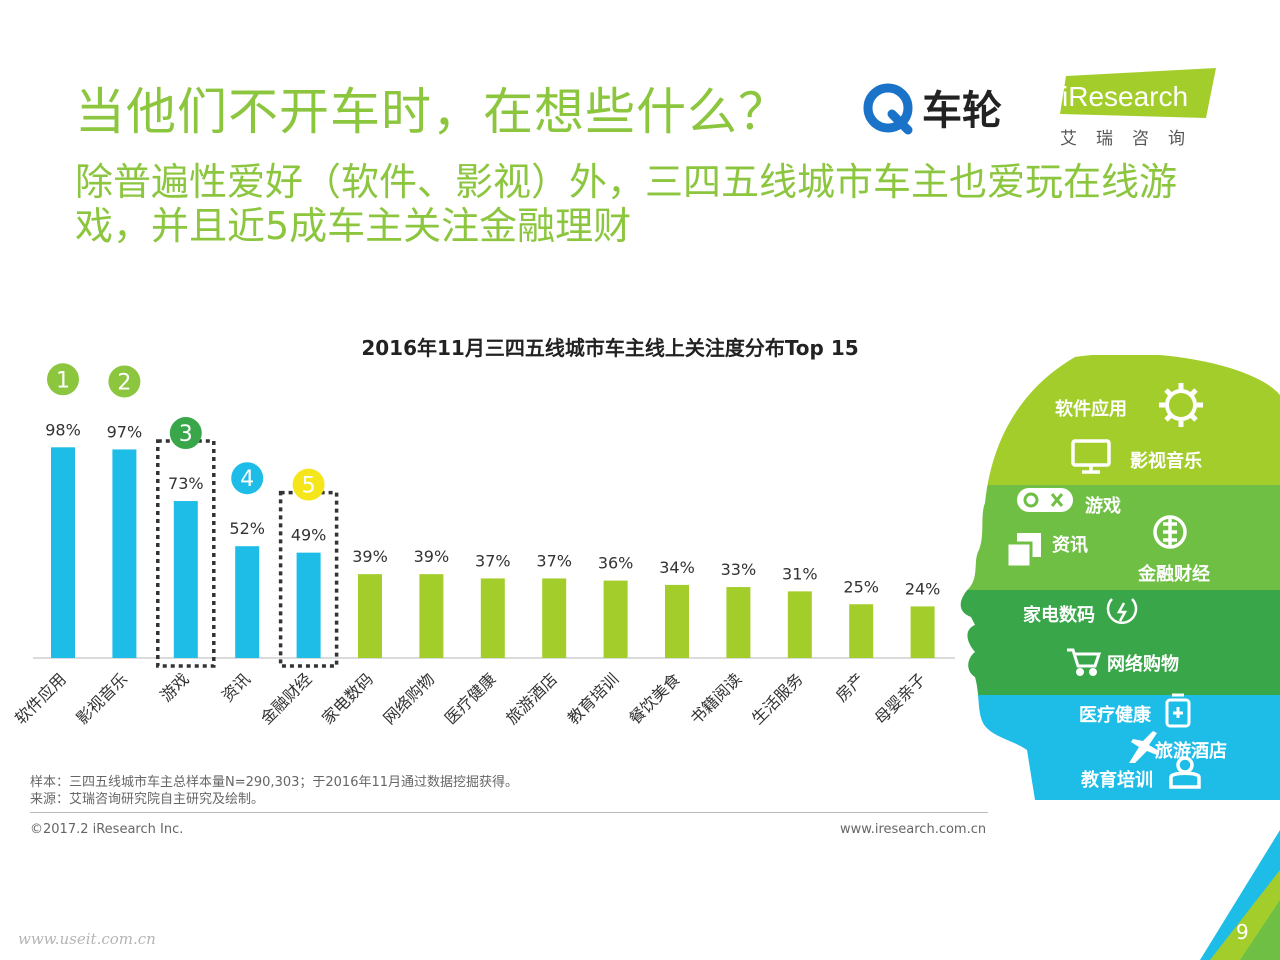 The image size is (1280, 960). What do you see at coordinates (107, 829) in the screenshot?
I see `copyright: ©2017.2 iResearch Inc.` at bounding box center [107, 829].